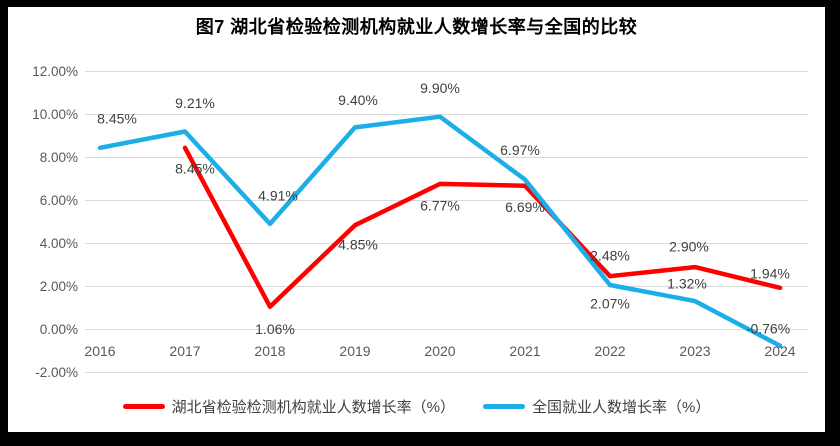 The height and width of the screenshot is (446, 840). I want to click on x-axis-tick-label: 2019, so click(354, 351).